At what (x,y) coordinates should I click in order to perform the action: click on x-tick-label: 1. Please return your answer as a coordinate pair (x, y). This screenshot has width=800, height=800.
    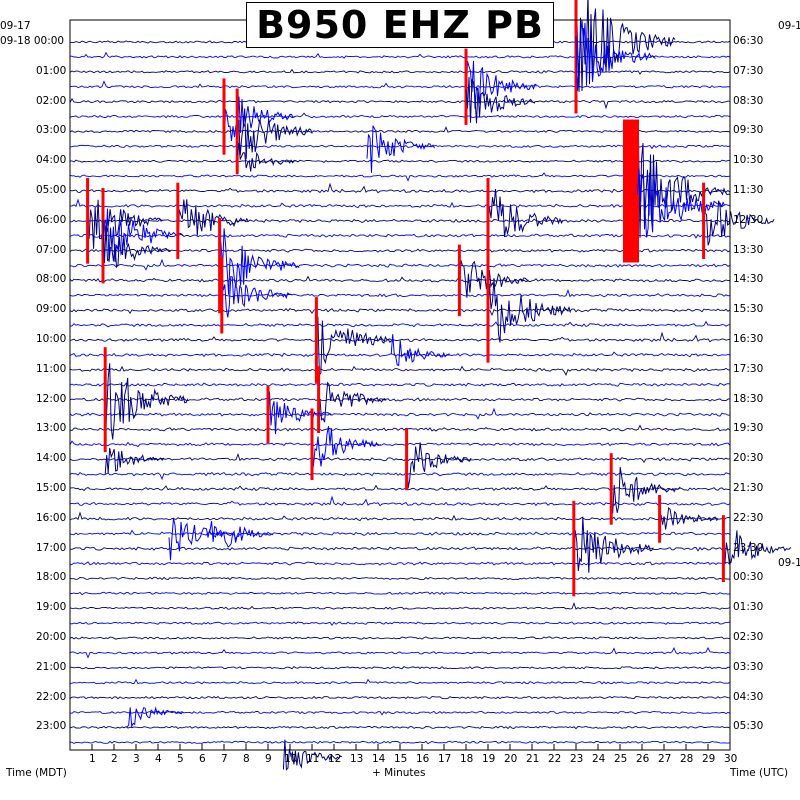
    Looking at the image, I should click on (92, 759).